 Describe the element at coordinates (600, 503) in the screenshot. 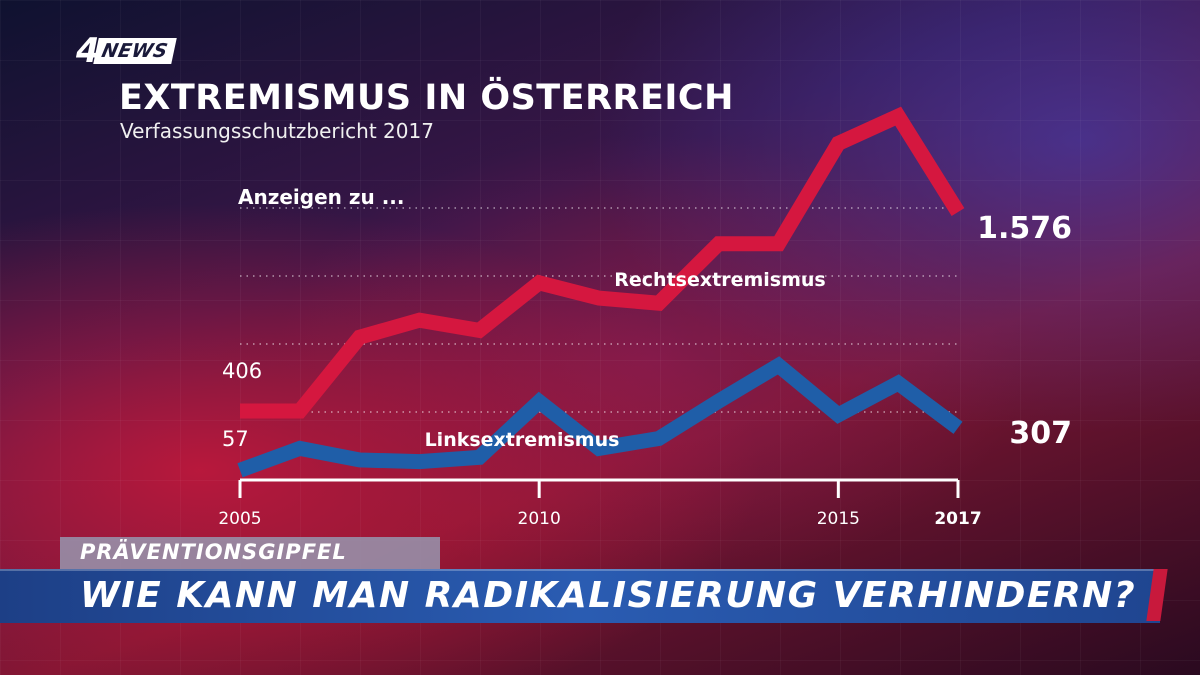

I see `x-axis: 2005 2010 2015 2017` at that location.